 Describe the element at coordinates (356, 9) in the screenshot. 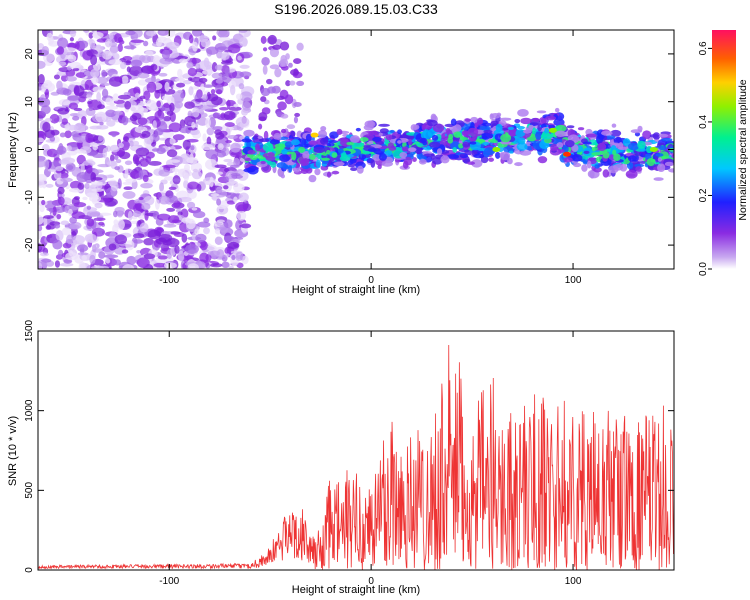

I see `figure-title: S196.2026.089.15.03.C33` at that location.